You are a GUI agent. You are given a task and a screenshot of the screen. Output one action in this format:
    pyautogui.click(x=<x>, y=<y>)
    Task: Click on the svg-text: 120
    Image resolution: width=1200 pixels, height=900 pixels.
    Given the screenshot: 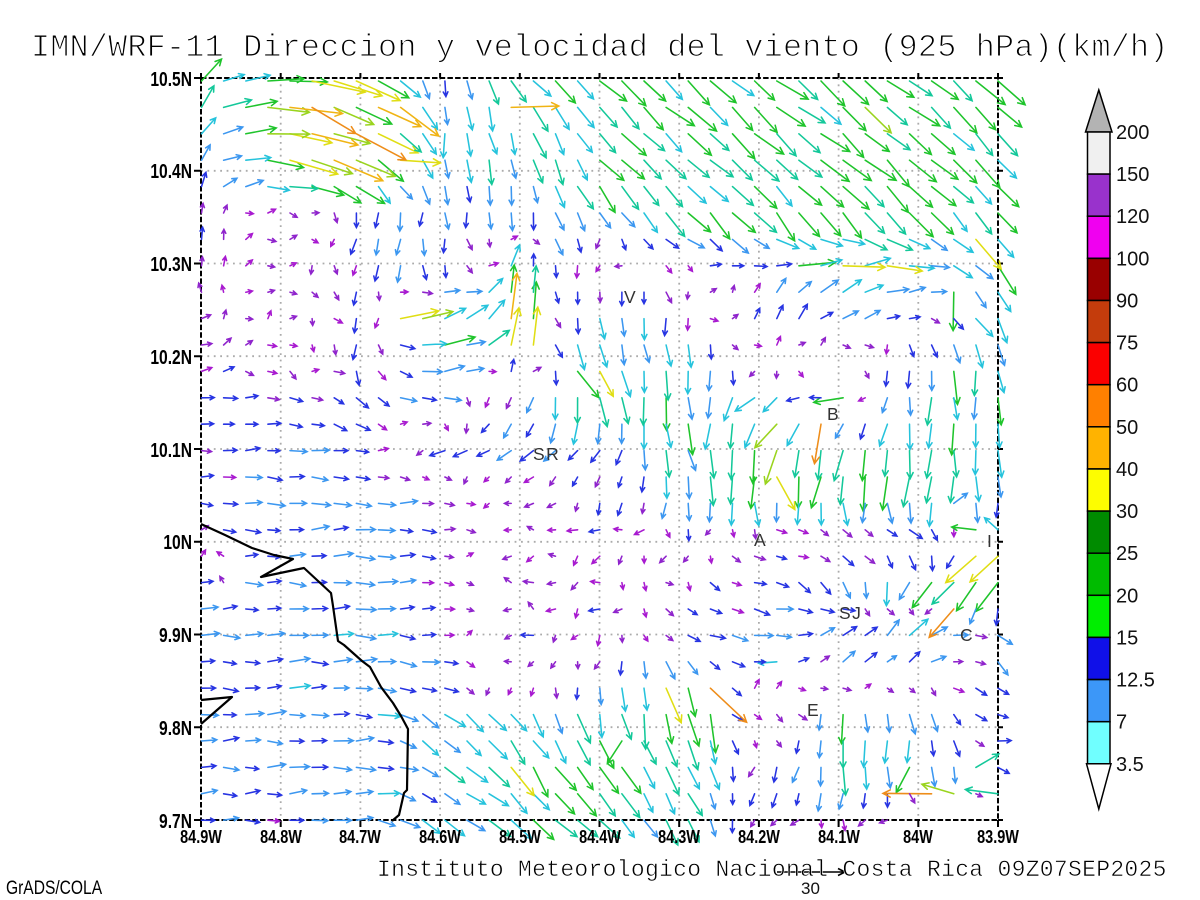 What is the action you would take?
    pyautogui.click(x=1132, y=217)
    